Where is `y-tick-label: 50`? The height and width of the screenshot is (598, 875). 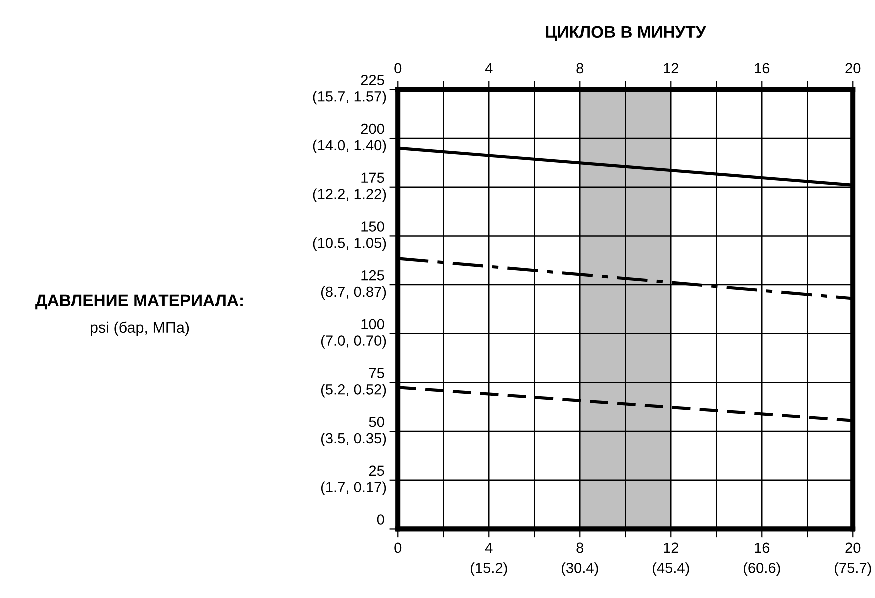 y-tick-label: 50 is located at coordinates (376, 422).